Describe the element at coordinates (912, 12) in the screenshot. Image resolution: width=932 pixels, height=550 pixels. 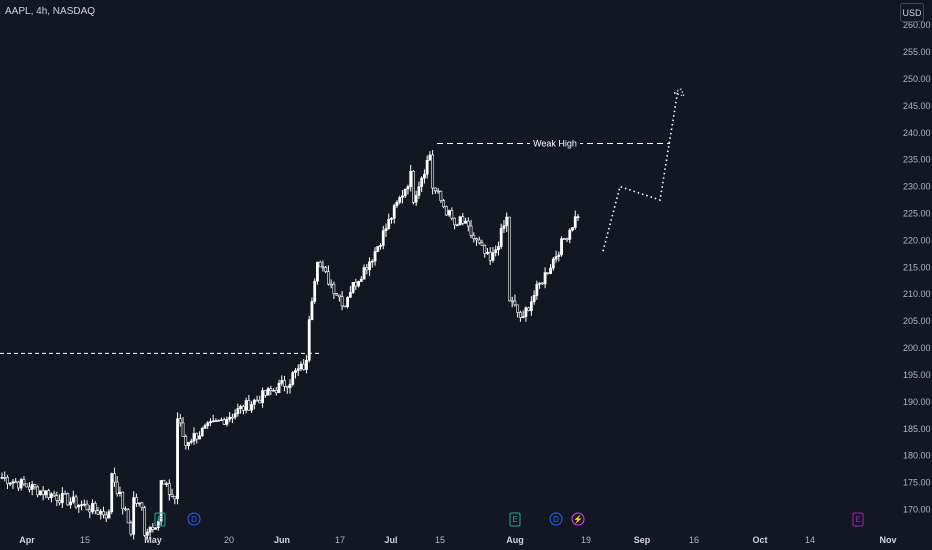
I see `currency-button: USD` at that location.